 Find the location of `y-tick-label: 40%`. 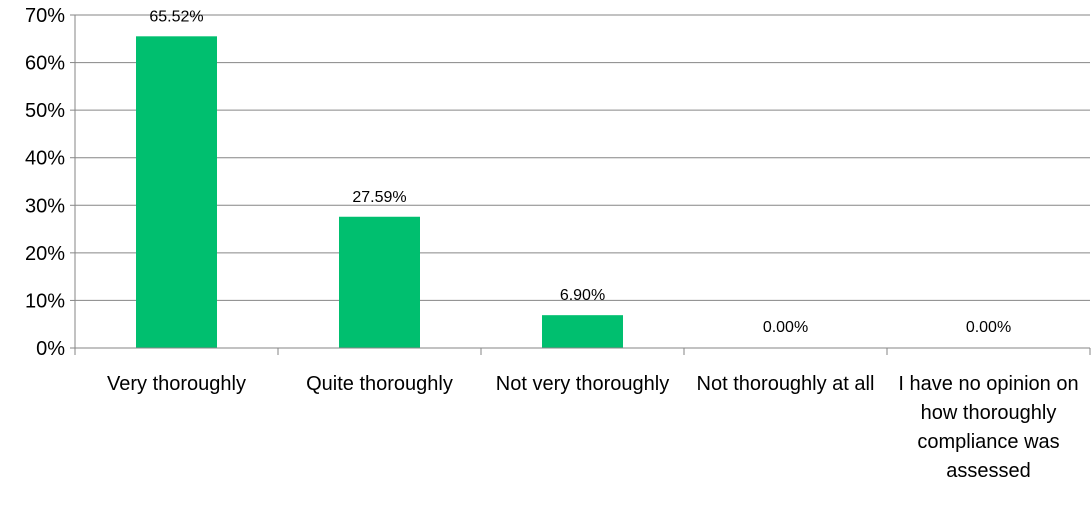

y-tick-label: 40% is located at coordinates (45, 159).